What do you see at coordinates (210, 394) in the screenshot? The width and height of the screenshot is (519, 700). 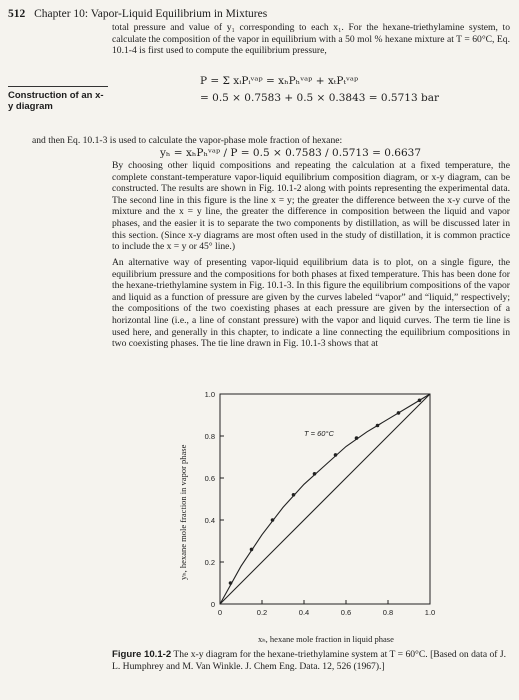 I see `y-tick-label: 1.0` at bounding box center [210, 394].